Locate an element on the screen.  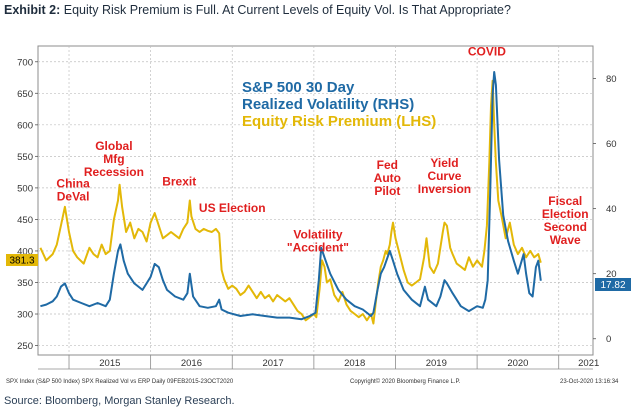
y-left-tick-label: 350 is located at coordinates (25, 283).